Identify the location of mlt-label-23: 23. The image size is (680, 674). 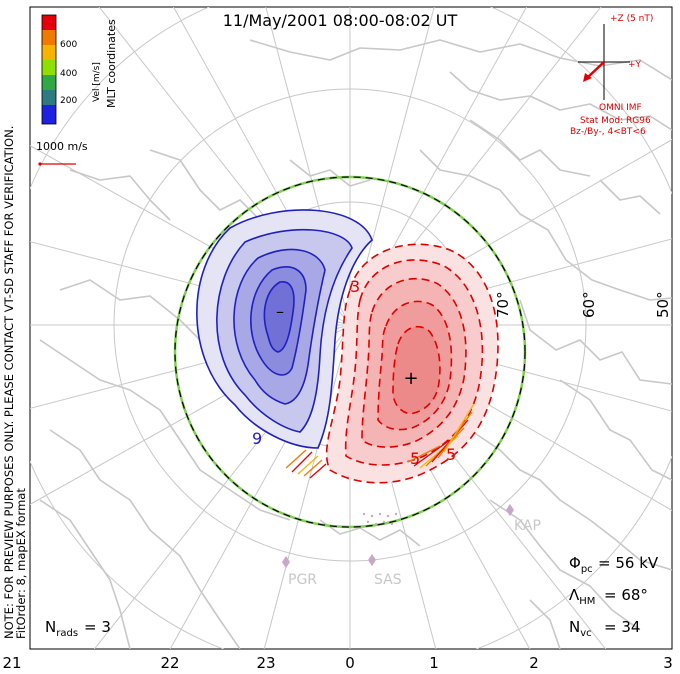
(265, 663).